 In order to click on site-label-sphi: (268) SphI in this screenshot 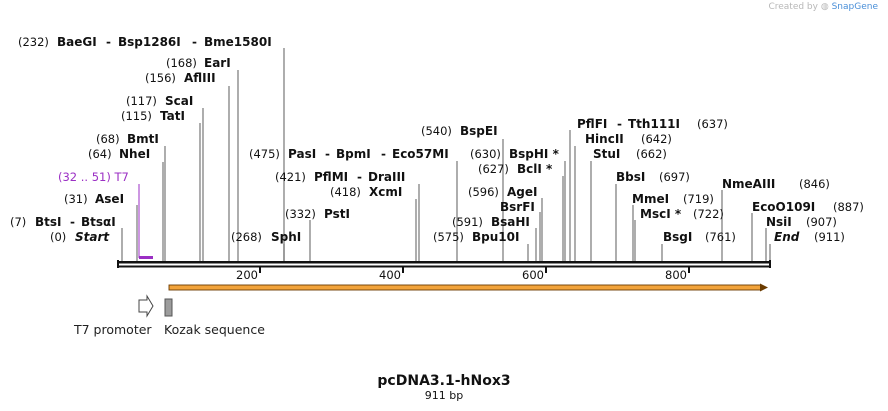, I will do `click(266, 235)`.